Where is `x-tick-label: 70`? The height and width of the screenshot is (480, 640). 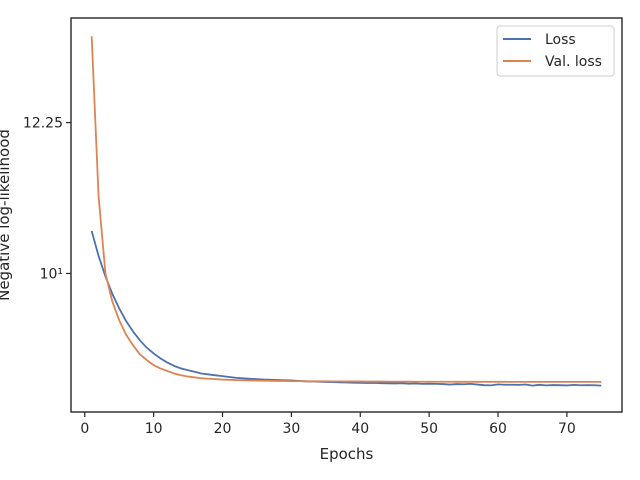
x-tick-label: 70 is located at coordinates (567, 429).